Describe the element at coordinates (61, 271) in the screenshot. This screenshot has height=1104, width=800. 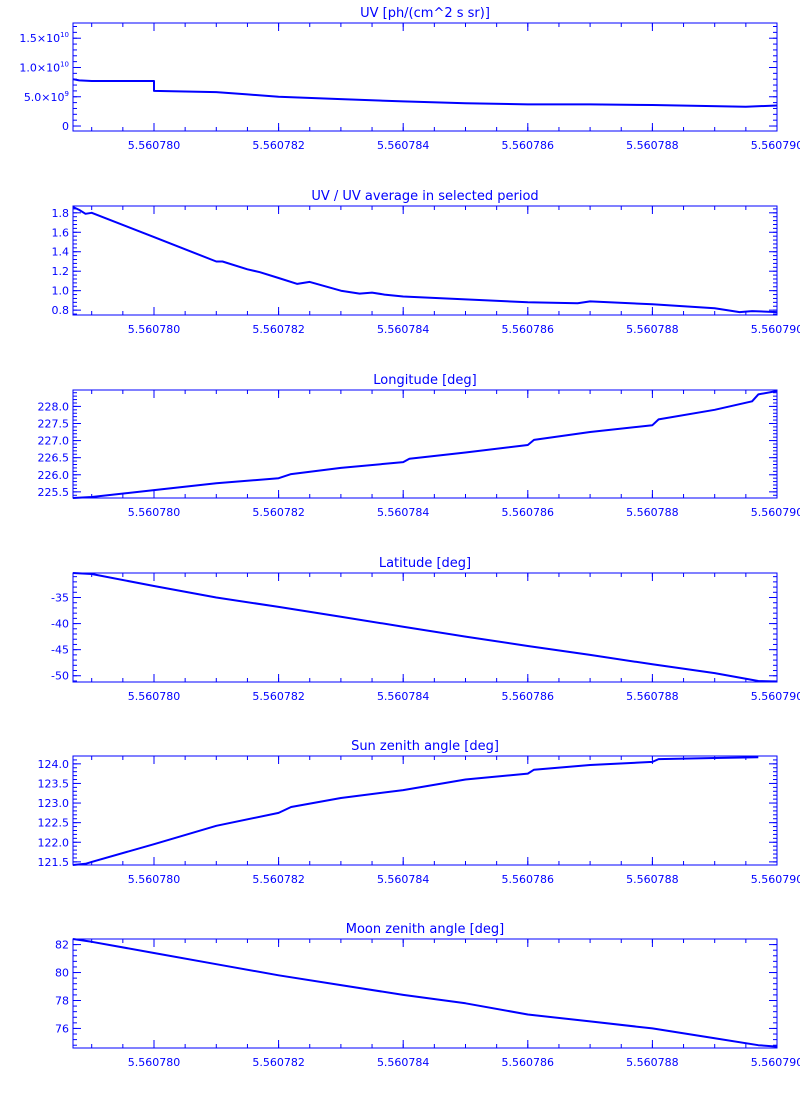
I see `y-tick-label: 1.2` at that location.